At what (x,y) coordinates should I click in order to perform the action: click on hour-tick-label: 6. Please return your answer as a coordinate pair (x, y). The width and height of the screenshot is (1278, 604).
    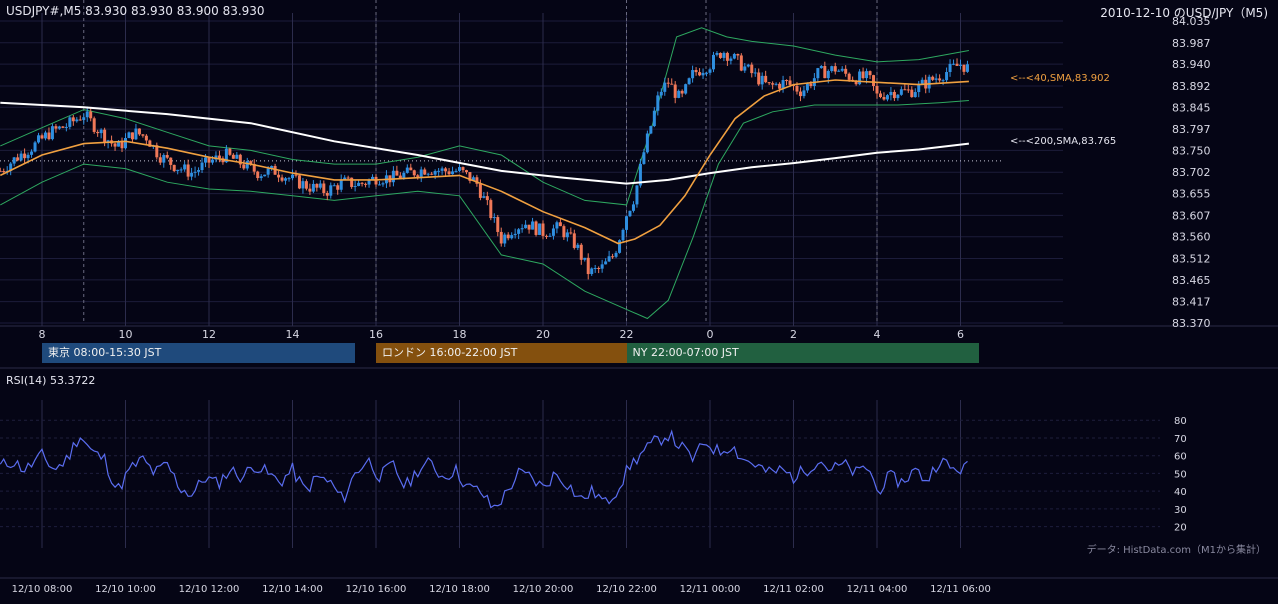
    Looking at the image, I should click on (960, 334).